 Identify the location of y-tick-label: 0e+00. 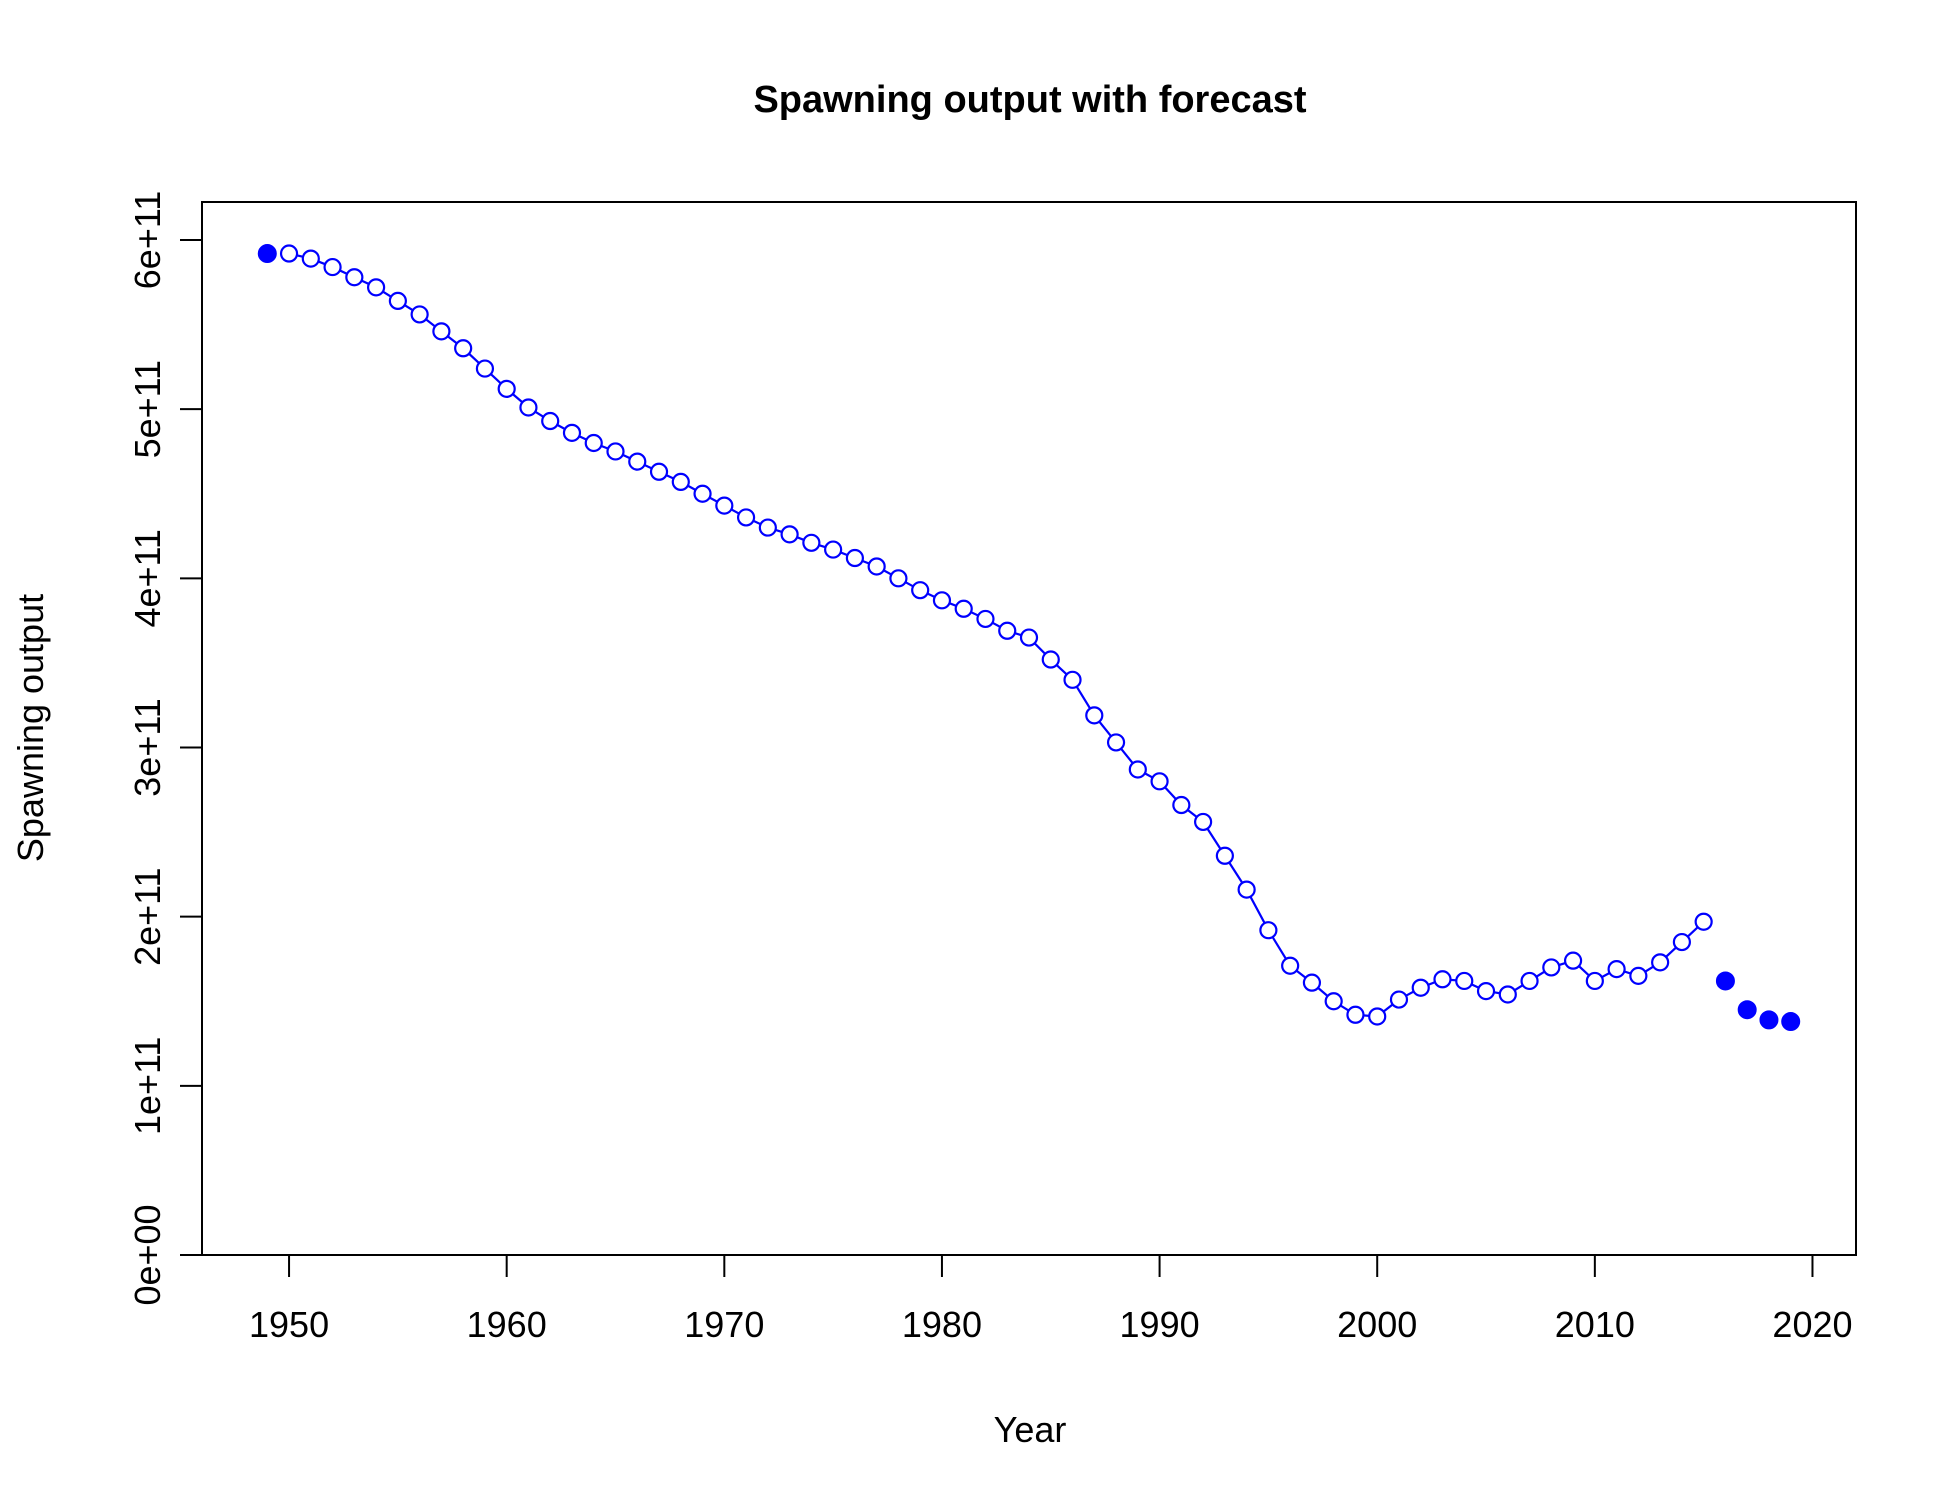
(147, 1254).